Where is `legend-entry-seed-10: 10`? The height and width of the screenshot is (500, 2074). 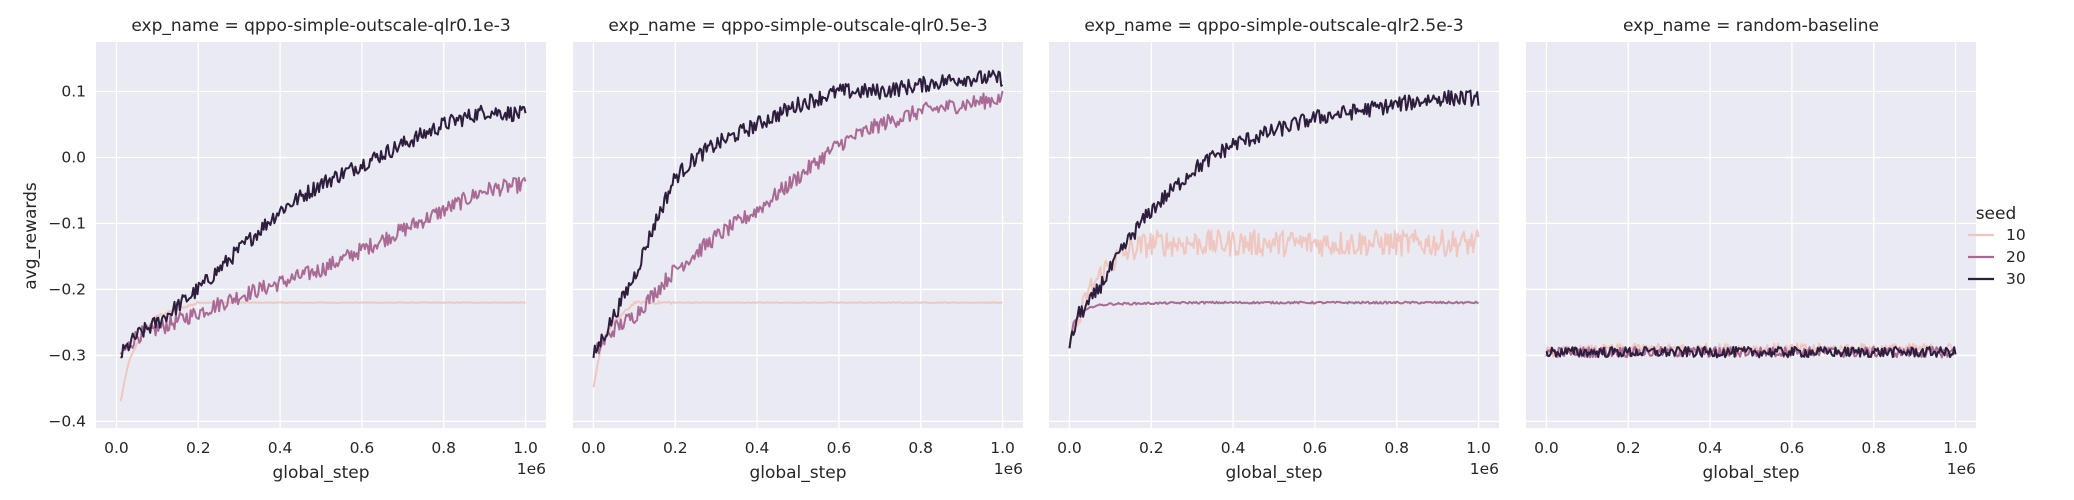 legend-entry-seed-10: 10 is located at coordinates (1997, 235).